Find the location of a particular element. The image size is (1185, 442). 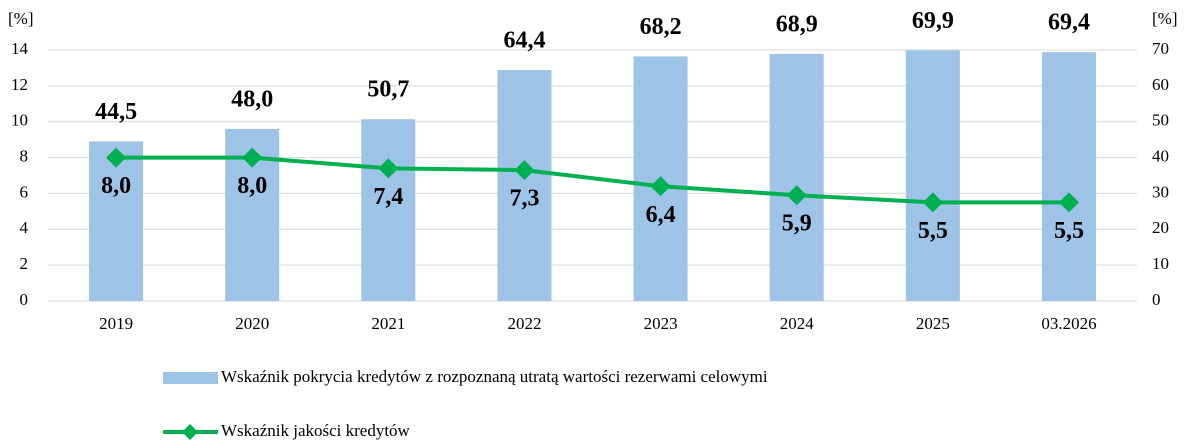

y2-tick-label: 50 is located at coordinates (1160, 120).